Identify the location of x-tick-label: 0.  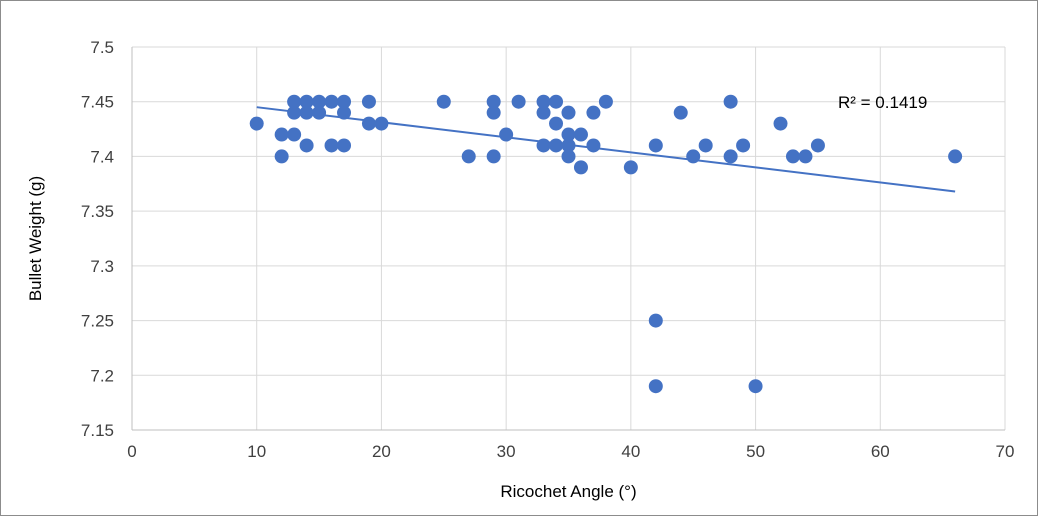
(131, 451).